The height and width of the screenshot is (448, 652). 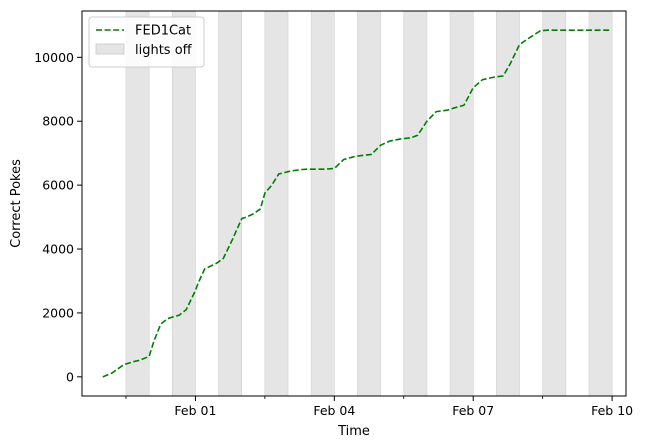 I want to click on y-axis-label: Correct Pokes, so click(x=16, y=203).